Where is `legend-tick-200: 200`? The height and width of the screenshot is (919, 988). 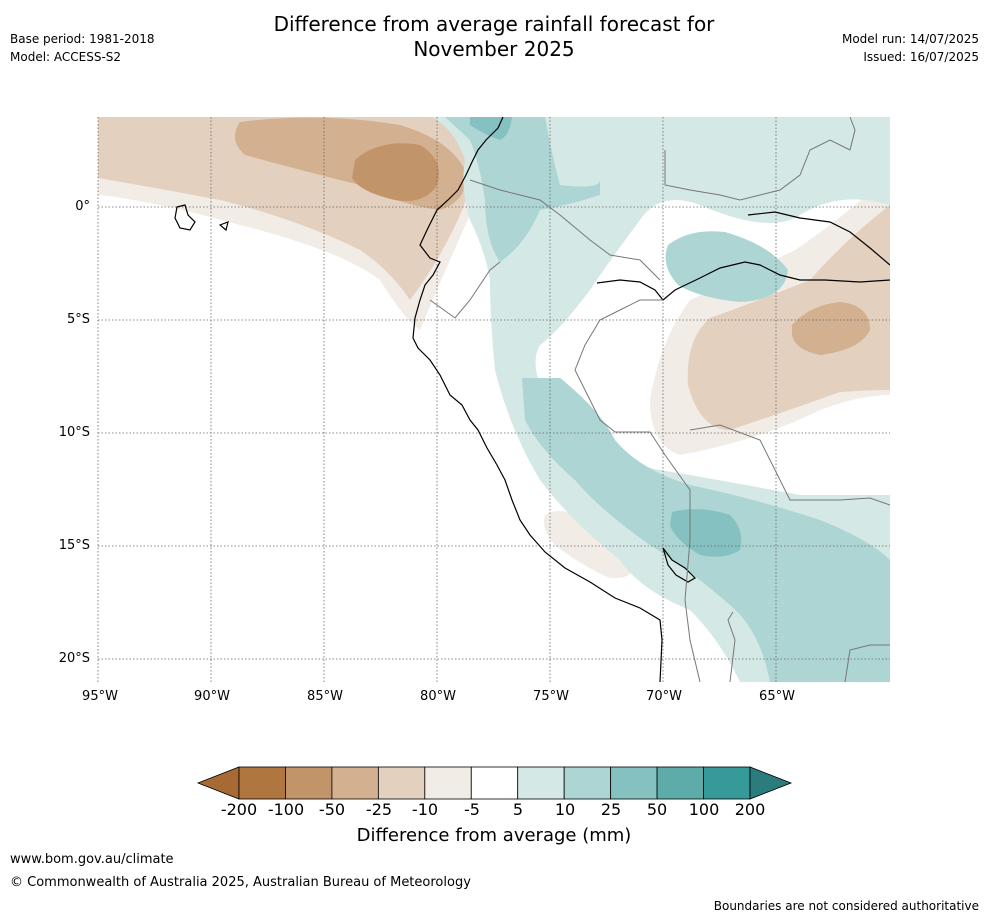 legend-tick-200: 200 is located at coordinates (750, 809).